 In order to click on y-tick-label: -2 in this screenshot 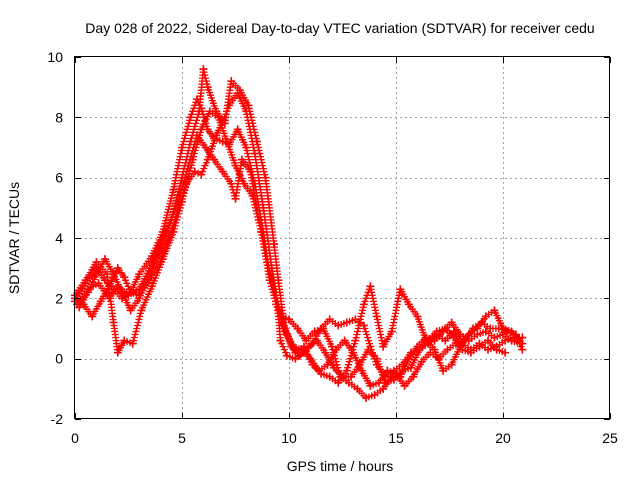, I will do `click(57, 419)`.